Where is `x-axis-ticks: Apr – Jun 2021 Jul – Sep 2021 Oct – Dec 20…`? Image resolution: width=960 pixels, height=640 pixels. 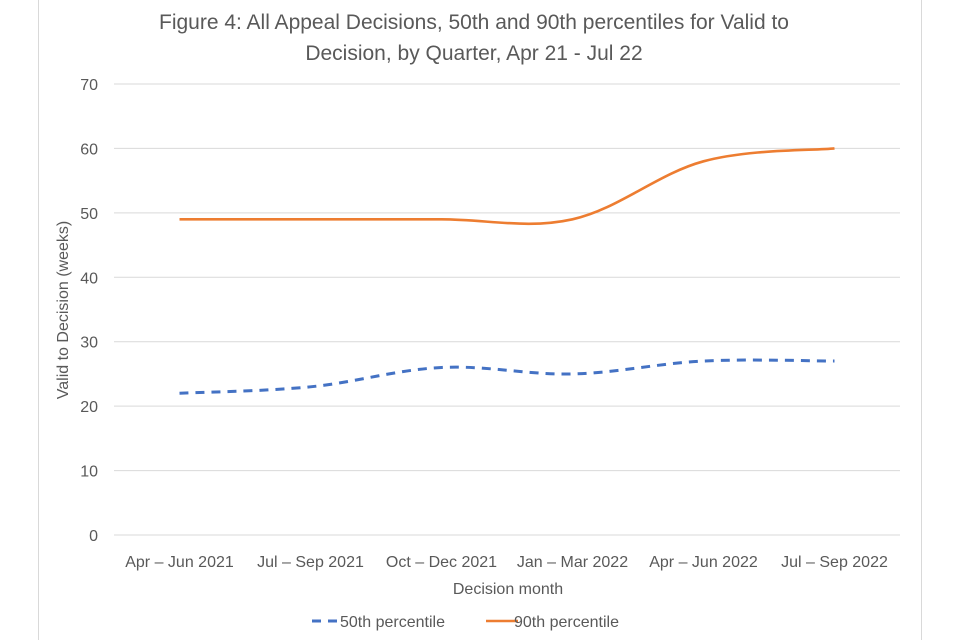 x-axis-ticks: Apr – Jun 2021 Jul – Sep 2021 Oct – Dec 20… is located at coordinates (506, 562).